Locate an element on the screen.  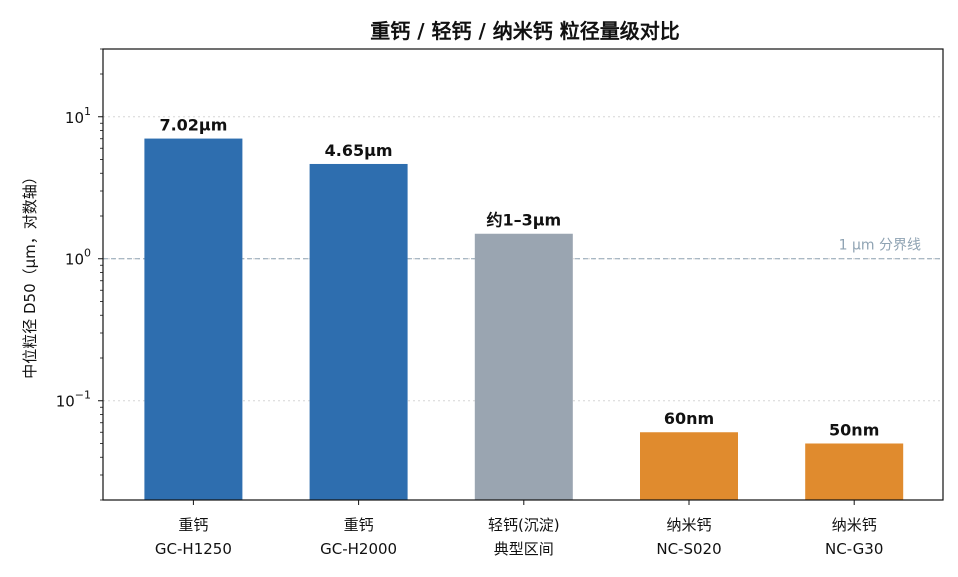
x-tick-label: GC-H1250 is located at coordinates (193, 549).